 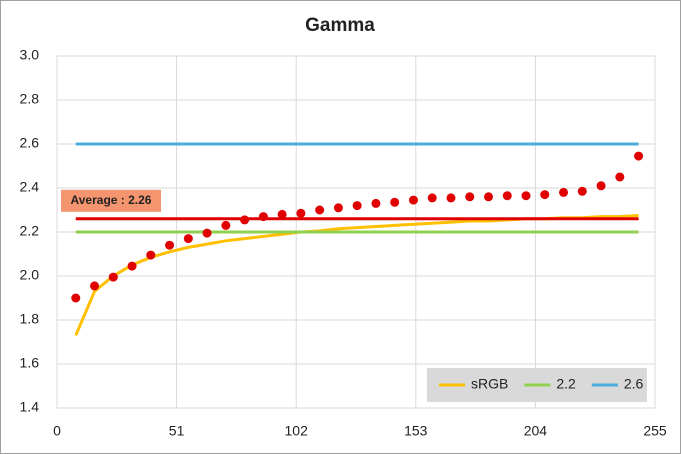 What do you see at coordinates (30, 363) in the screenshot?
I see `y-tick-label: 1.6` at bounding box center [30, 363].